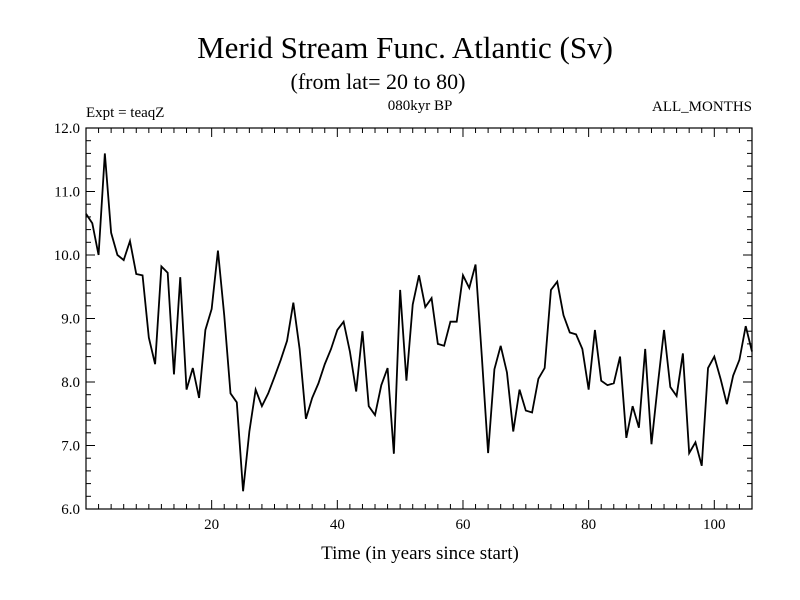 The height and width of the screenshot is (600, 800). I want to click on x-tick-label: 60, so click(462, 525).